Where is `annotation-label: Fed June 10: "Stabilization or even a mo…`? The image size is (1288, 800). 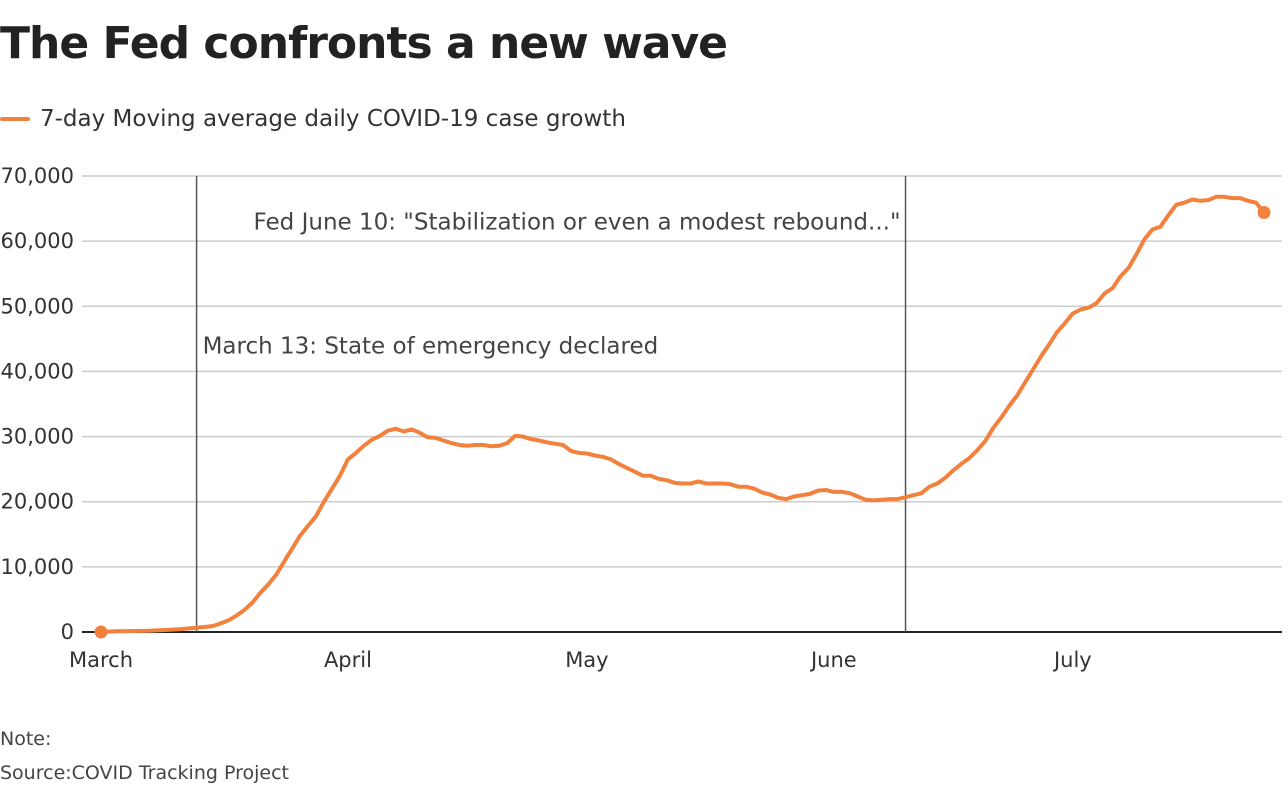
annotation-label: Fed June 10: "Stabilization or even a mo… is located at coordinates (577, 223).